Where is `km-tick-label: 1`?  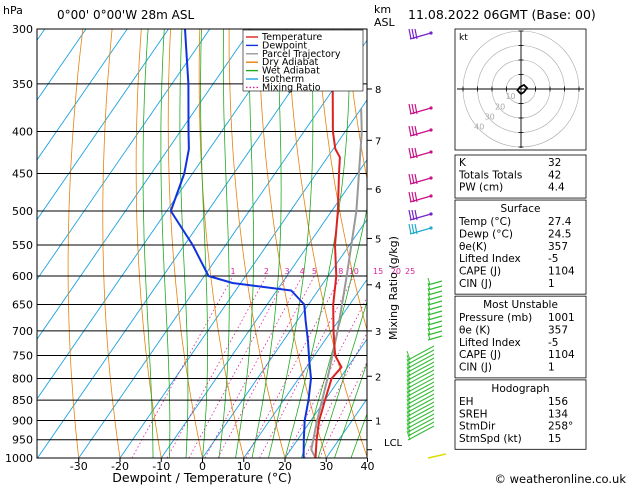 km-tick-label: 1 is located at coordinates (378, 421).